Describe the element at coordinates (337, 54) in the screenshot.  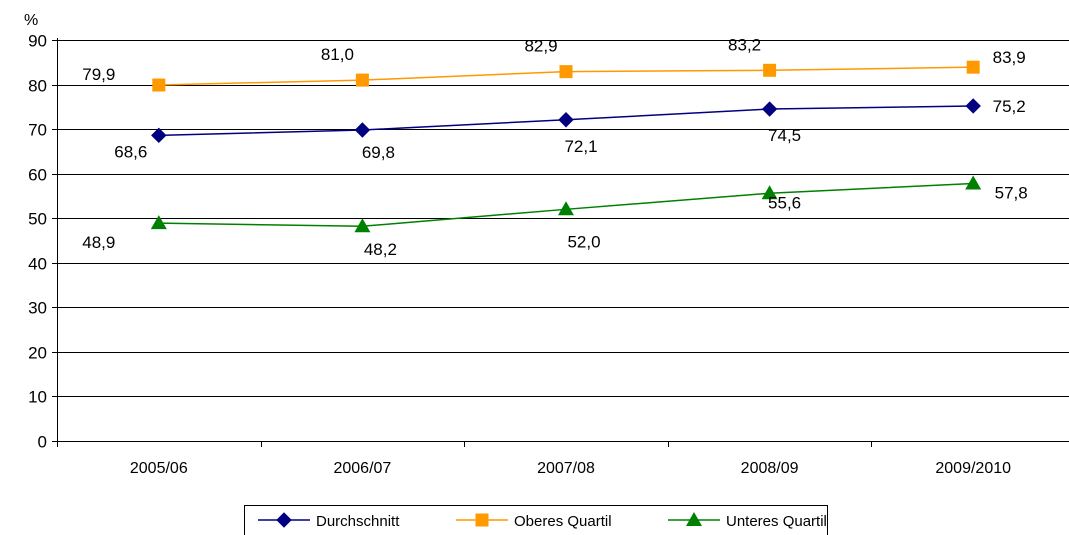
I see `data-label-oberes-quartil: 81,0` at that location.